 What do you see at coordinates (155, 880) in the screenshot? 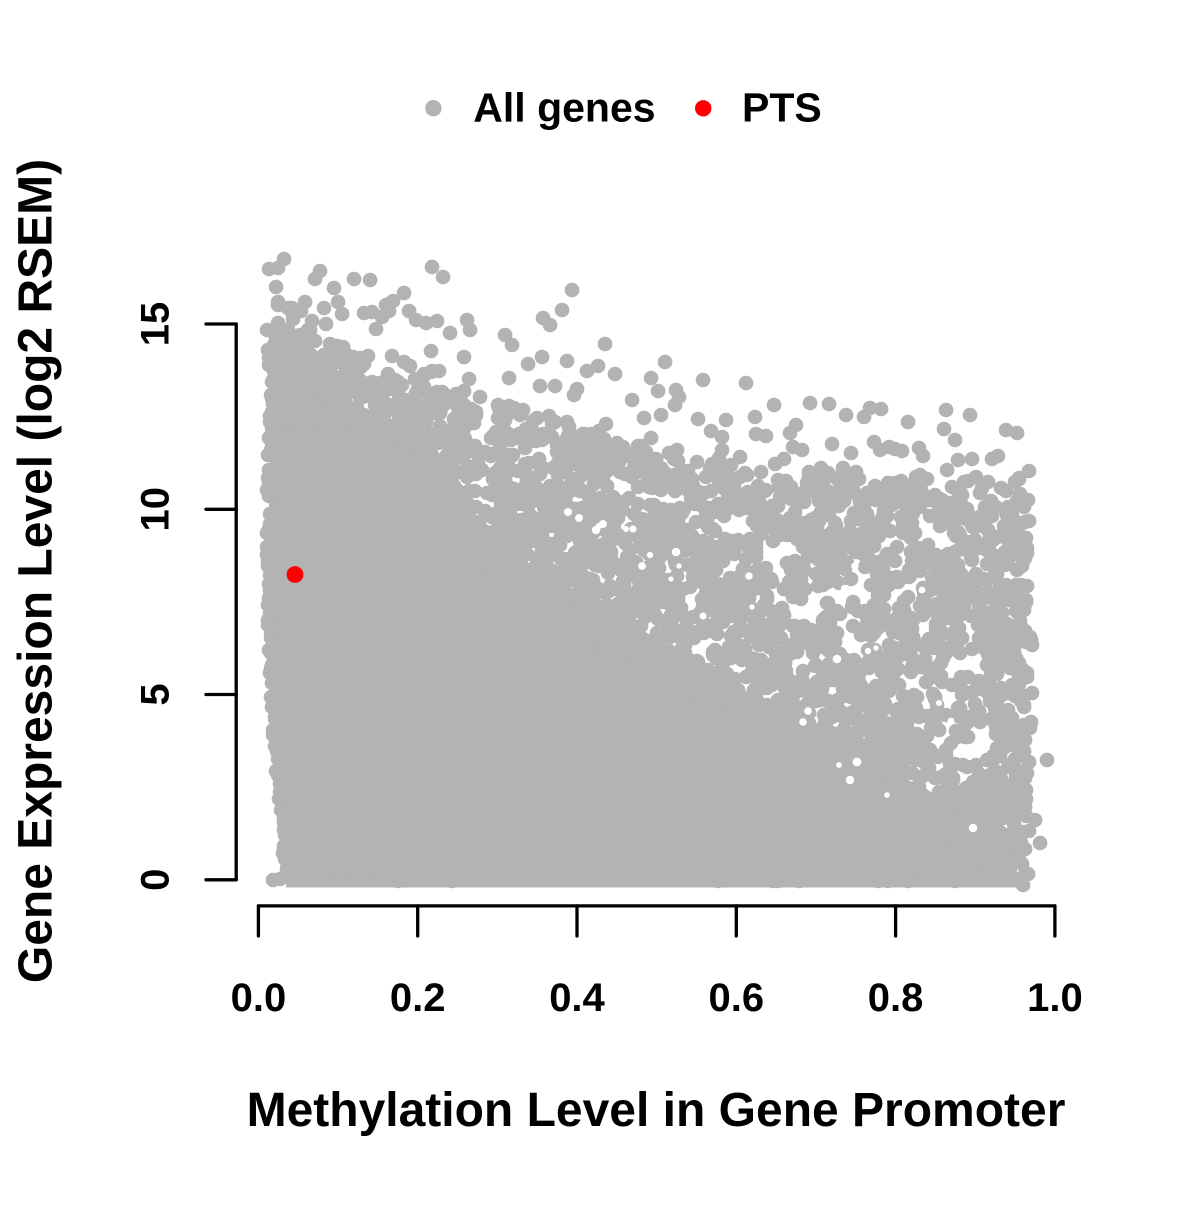
I see `svg-text: 0` at bounding box center [155, 880].